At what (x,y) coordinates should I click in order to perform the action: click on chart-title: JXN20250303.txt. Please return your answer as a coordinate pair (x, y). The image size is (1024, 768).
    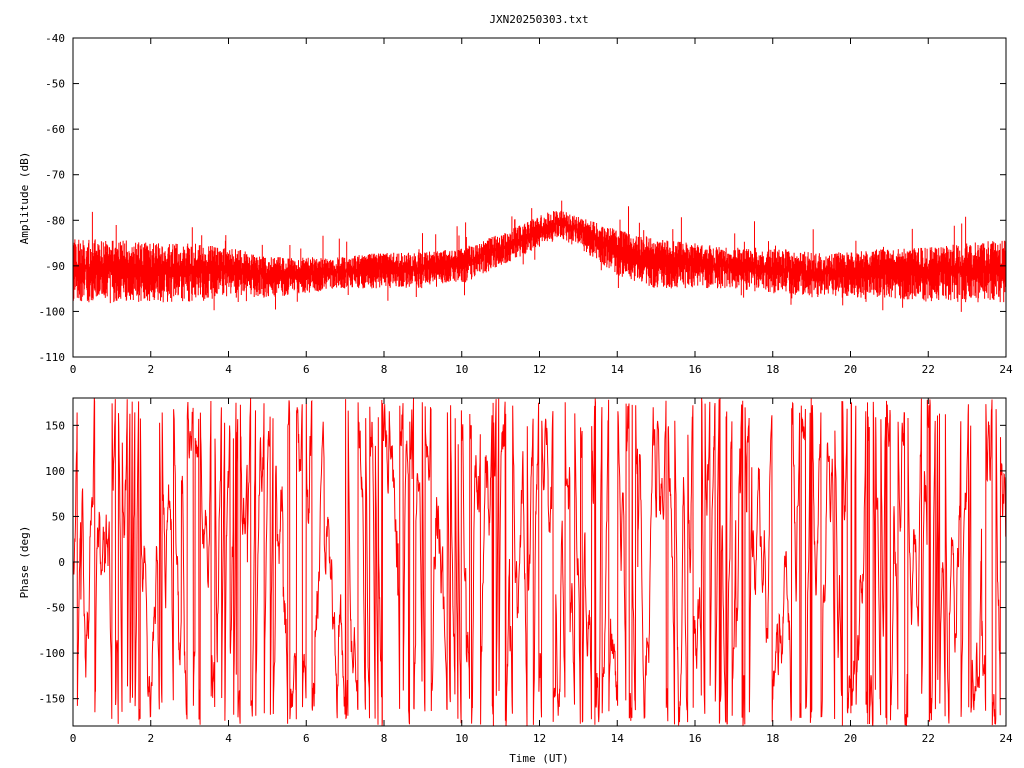
    Looking at the image, I should click on (538, 19).